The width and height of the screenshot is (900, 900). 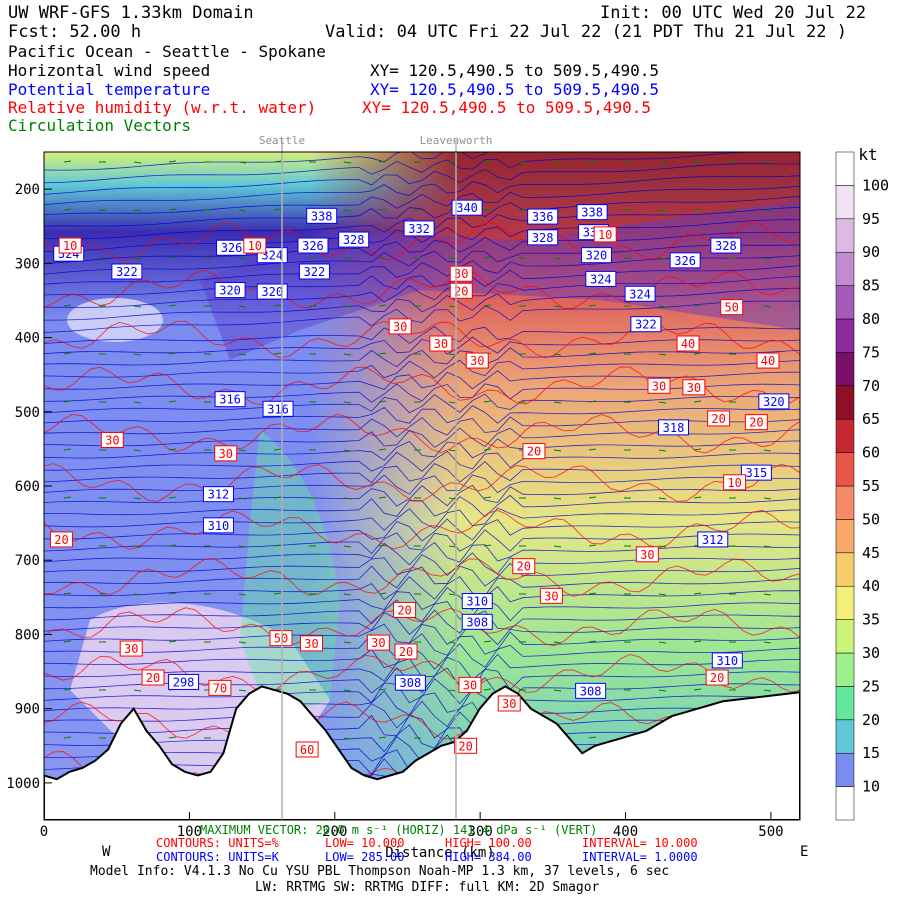 What do you see at coordinates (307, 749) in the screenshot?
I see `rh-label: 60` at bounding box center [307, 749].